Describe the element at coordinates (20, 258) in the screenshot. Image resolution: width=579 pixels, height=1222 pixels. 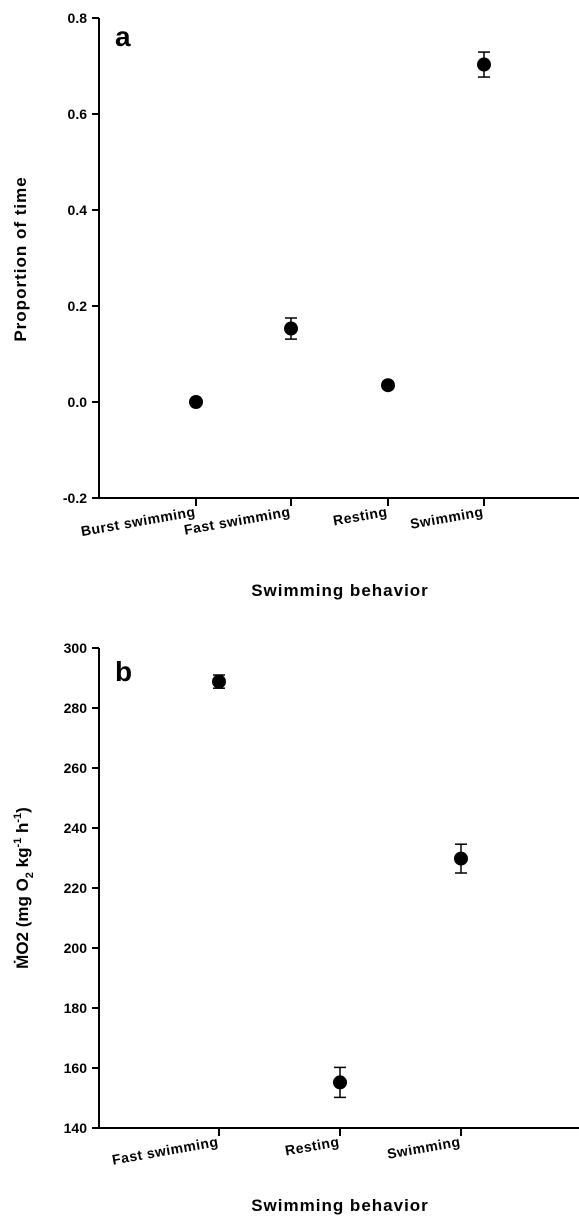
I see `panel-a-y-axis-title: Proportion of time` at that location.